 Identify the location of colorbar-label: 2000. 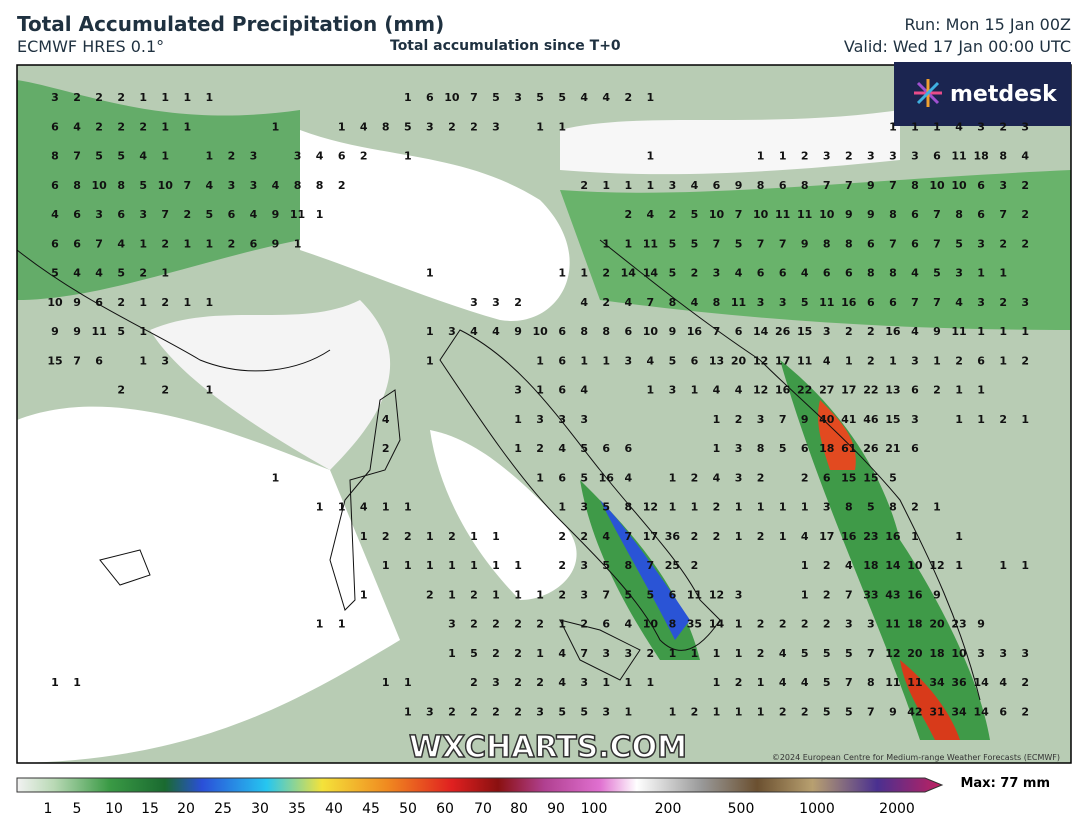
(897, 809).